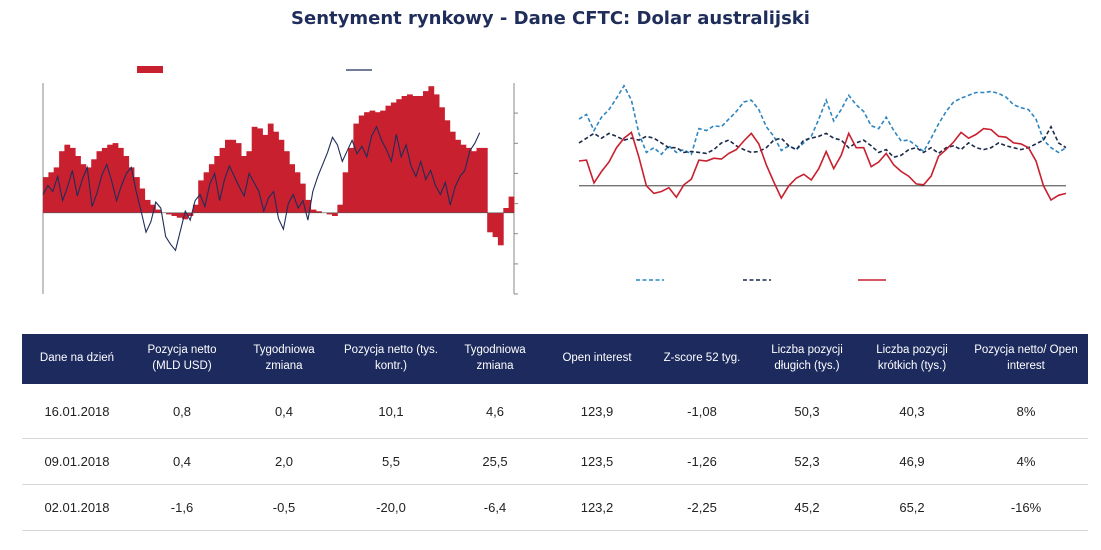 Image resolution: width=1101 pixels, height=550 pixels. I want to click on cell: -16%, so click(1026, 507).